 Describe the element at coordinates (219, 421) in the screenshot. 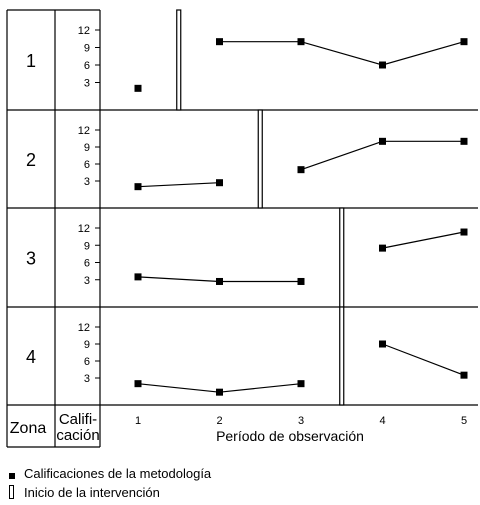

I see `x-tick-label: 2` at that location.